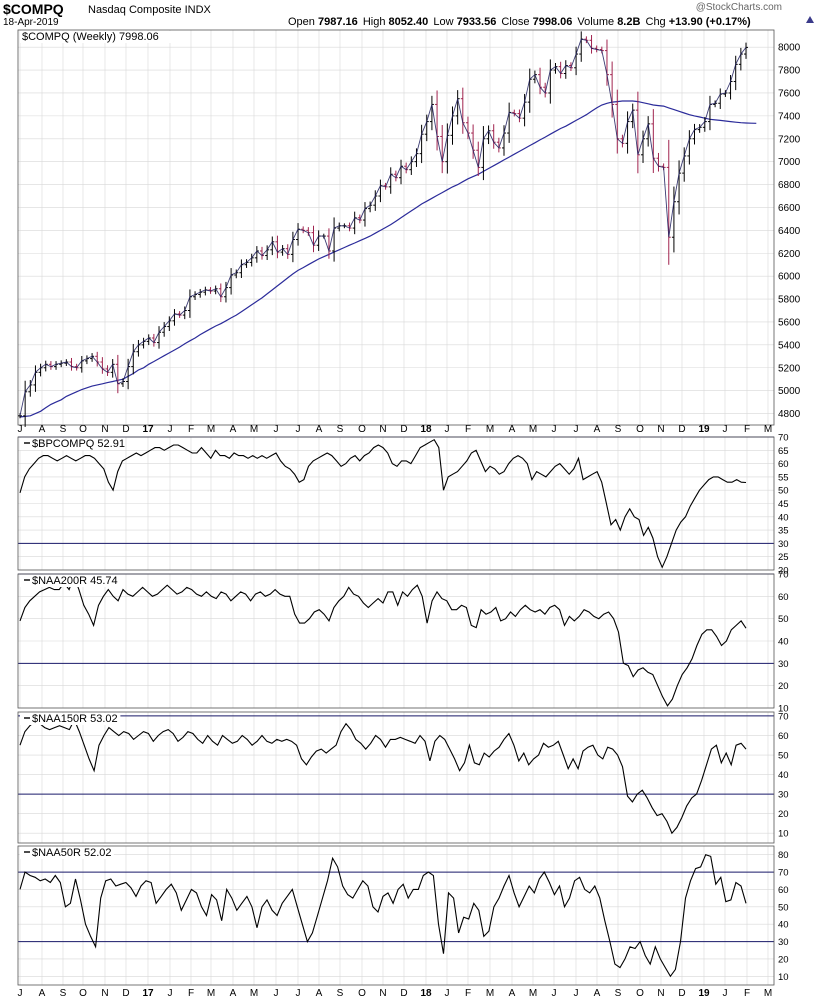 This screenshot has width=820, height=1000. Describe the element at coordinates (629, 22) in the screenshot. I see `volume-value: 8.2B` at that location.